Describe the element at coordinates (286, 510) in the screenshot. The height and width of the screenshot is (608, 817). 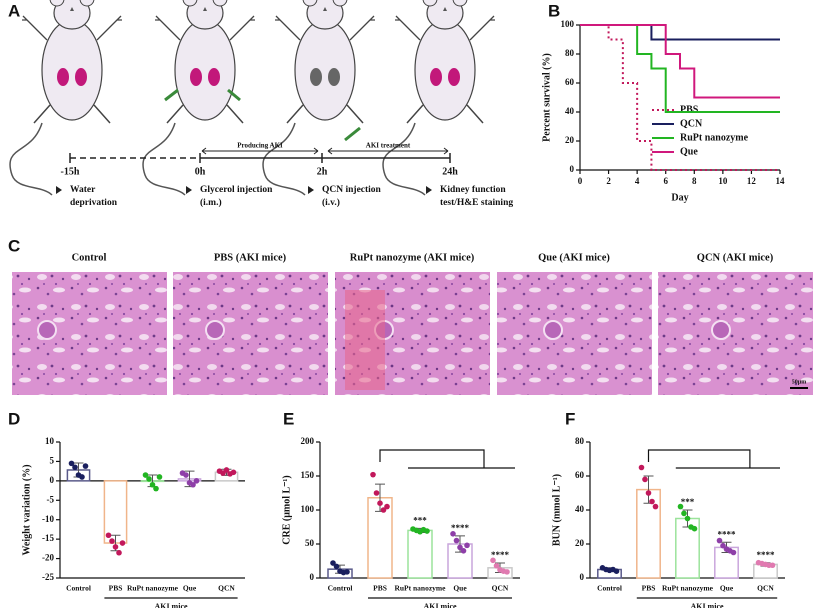
I see `y-axis-label: CRE (μmol L⁻¹)` at that location.